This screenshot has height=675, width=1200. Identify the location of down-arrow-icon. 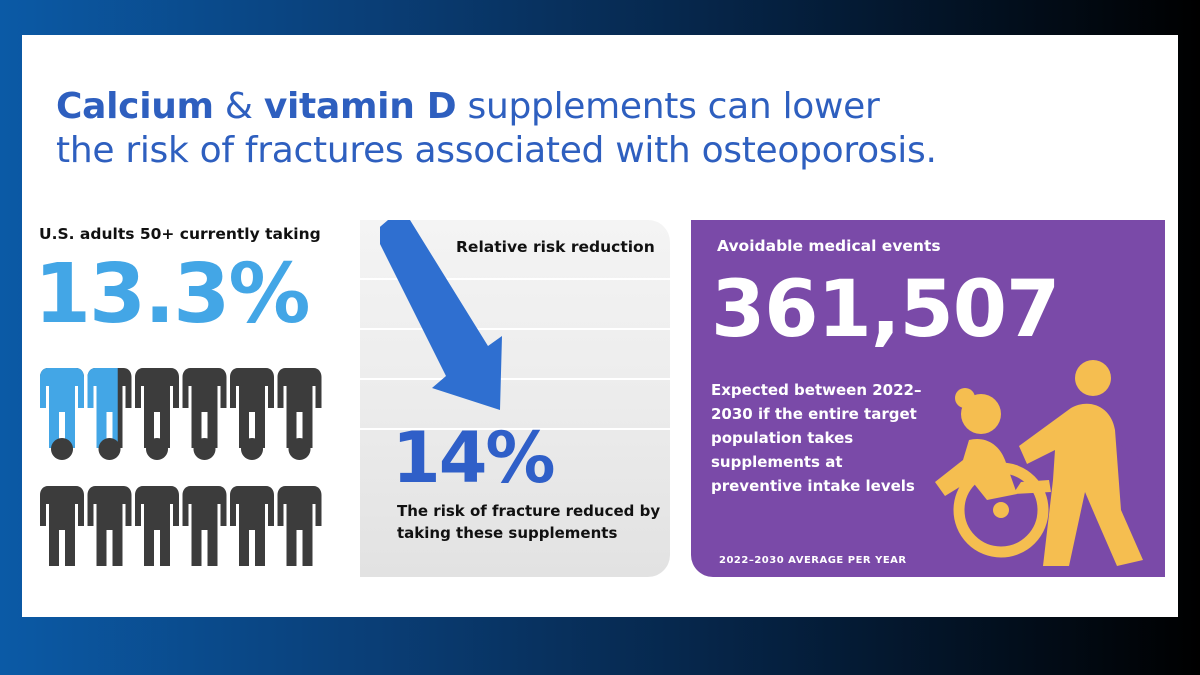
(441, 315).